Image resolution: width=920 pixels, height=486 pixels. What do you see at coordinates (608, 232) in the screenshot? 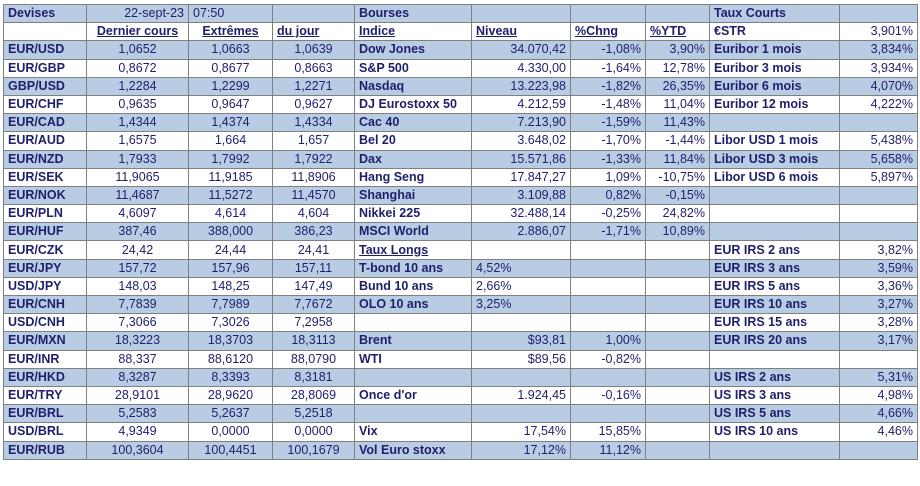
I see `index-chng: -1,71%` at bounding box center [608, 232].